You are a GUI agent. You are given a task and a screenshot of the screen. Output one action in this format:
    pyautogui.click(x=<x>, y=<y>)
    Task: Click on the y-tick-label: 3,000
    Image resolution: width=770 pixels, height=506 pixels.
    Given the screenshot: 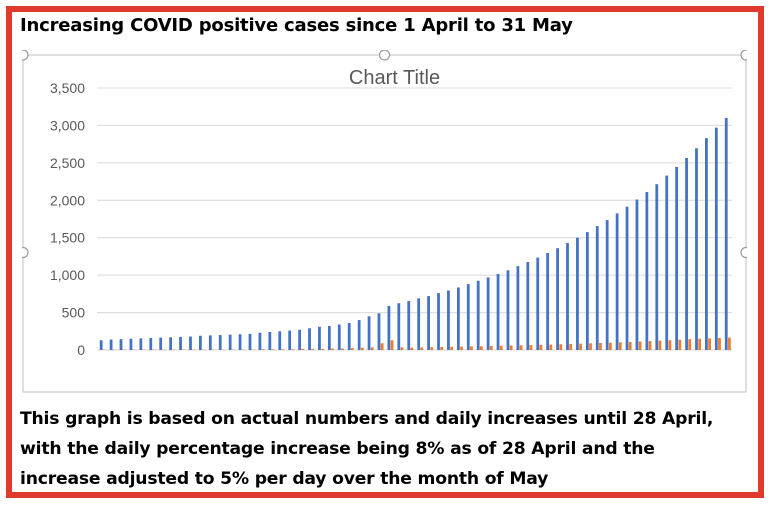 What is the action you would take?
    pyautogui.click(x=67, y=125)
    